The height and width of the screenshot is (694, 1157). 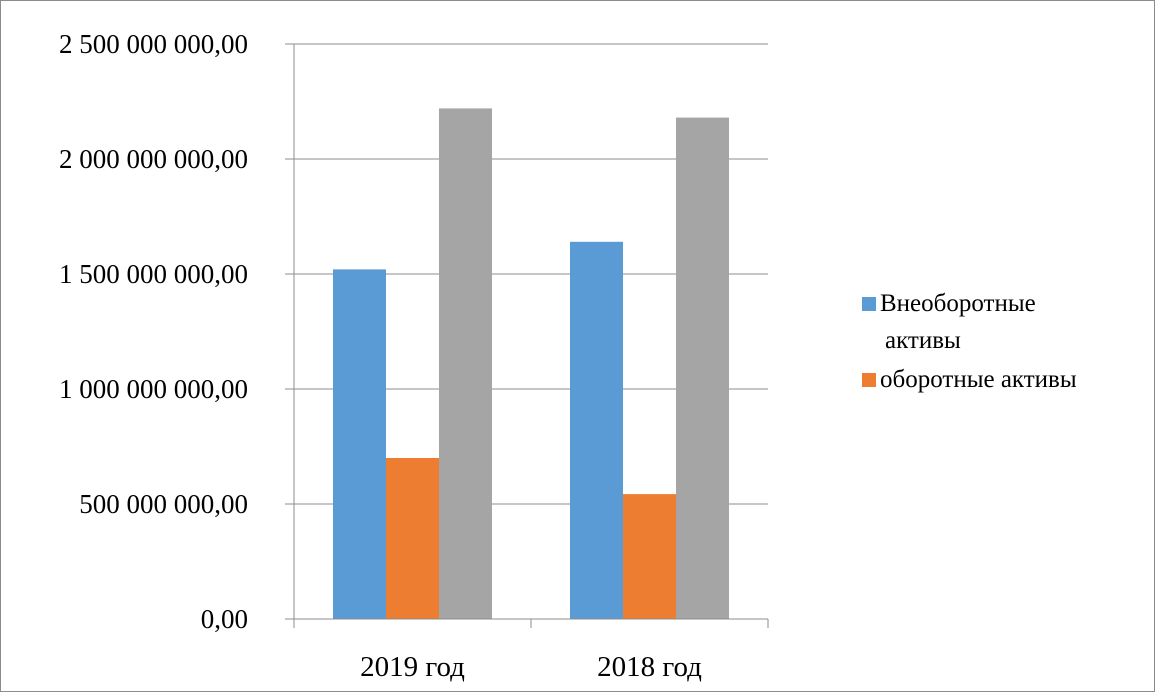 I want to click on y-tick-label: 500 000 000,00, so click(x=163, y=504).